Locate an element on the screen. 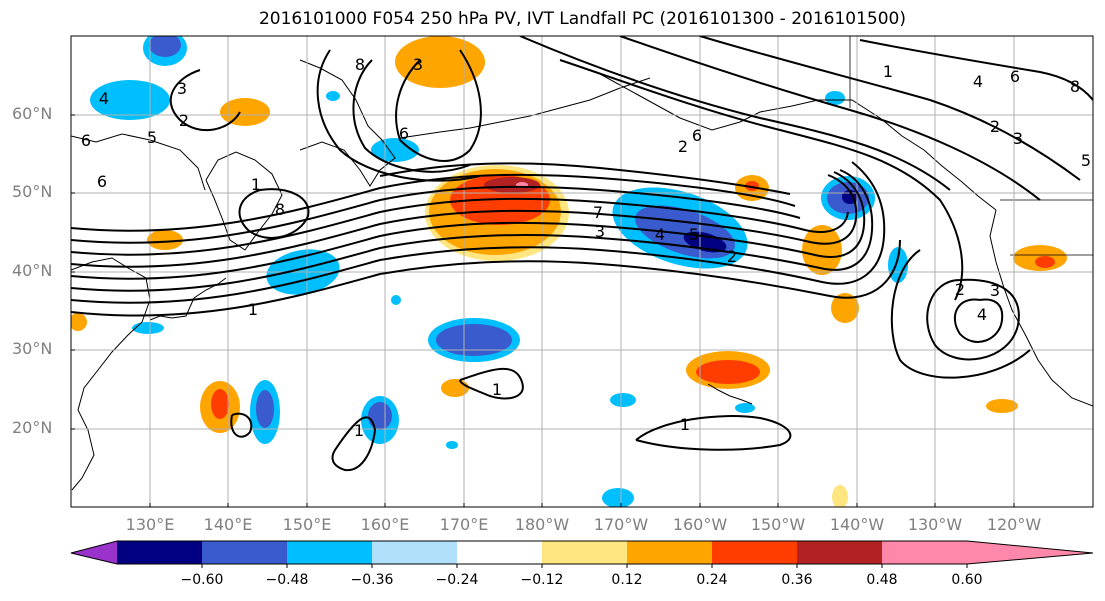 The height and width of the screenshot is (601, 1105). colorbar-outline is located at coordinates (582, 552).